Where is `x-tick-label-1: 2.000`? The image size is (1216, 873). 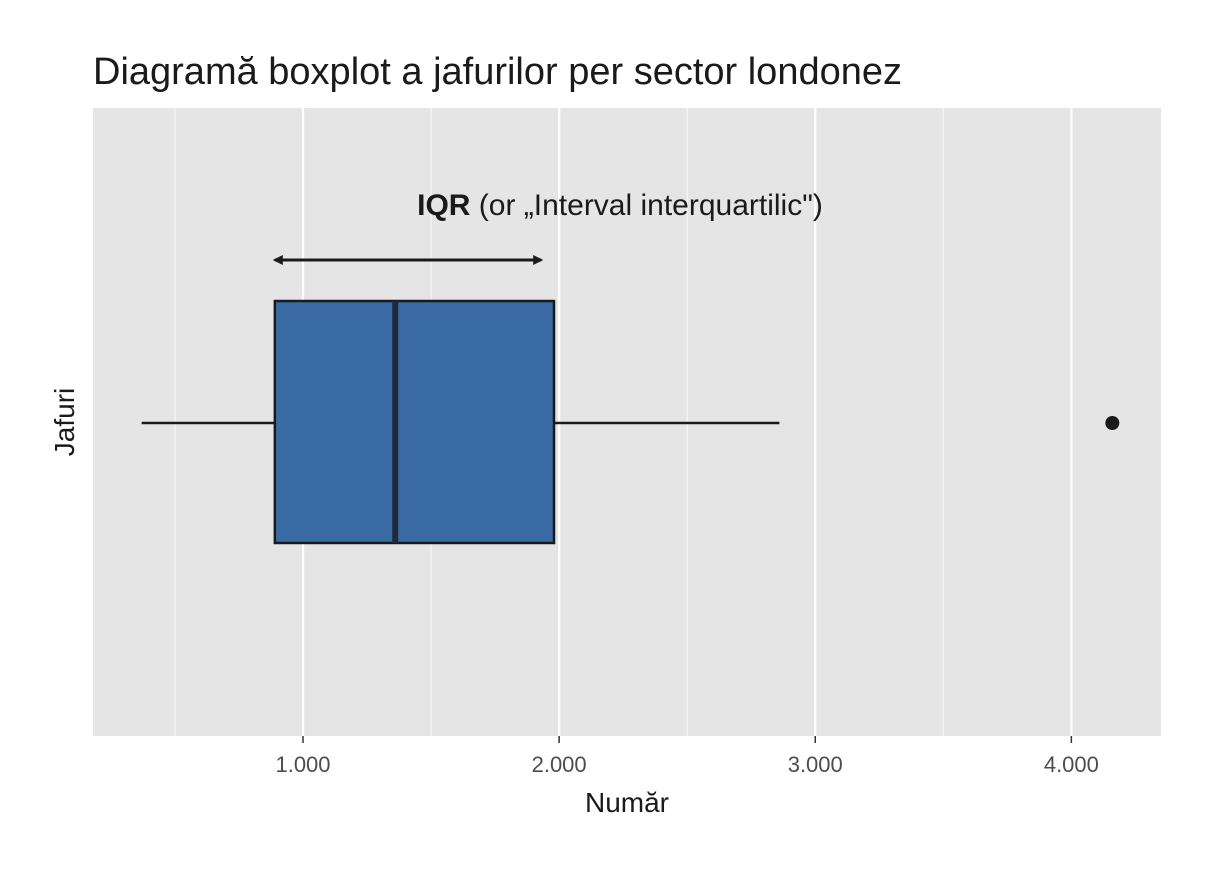 x-tick-label-1: 2.000 is located at coordinates (559, 764).